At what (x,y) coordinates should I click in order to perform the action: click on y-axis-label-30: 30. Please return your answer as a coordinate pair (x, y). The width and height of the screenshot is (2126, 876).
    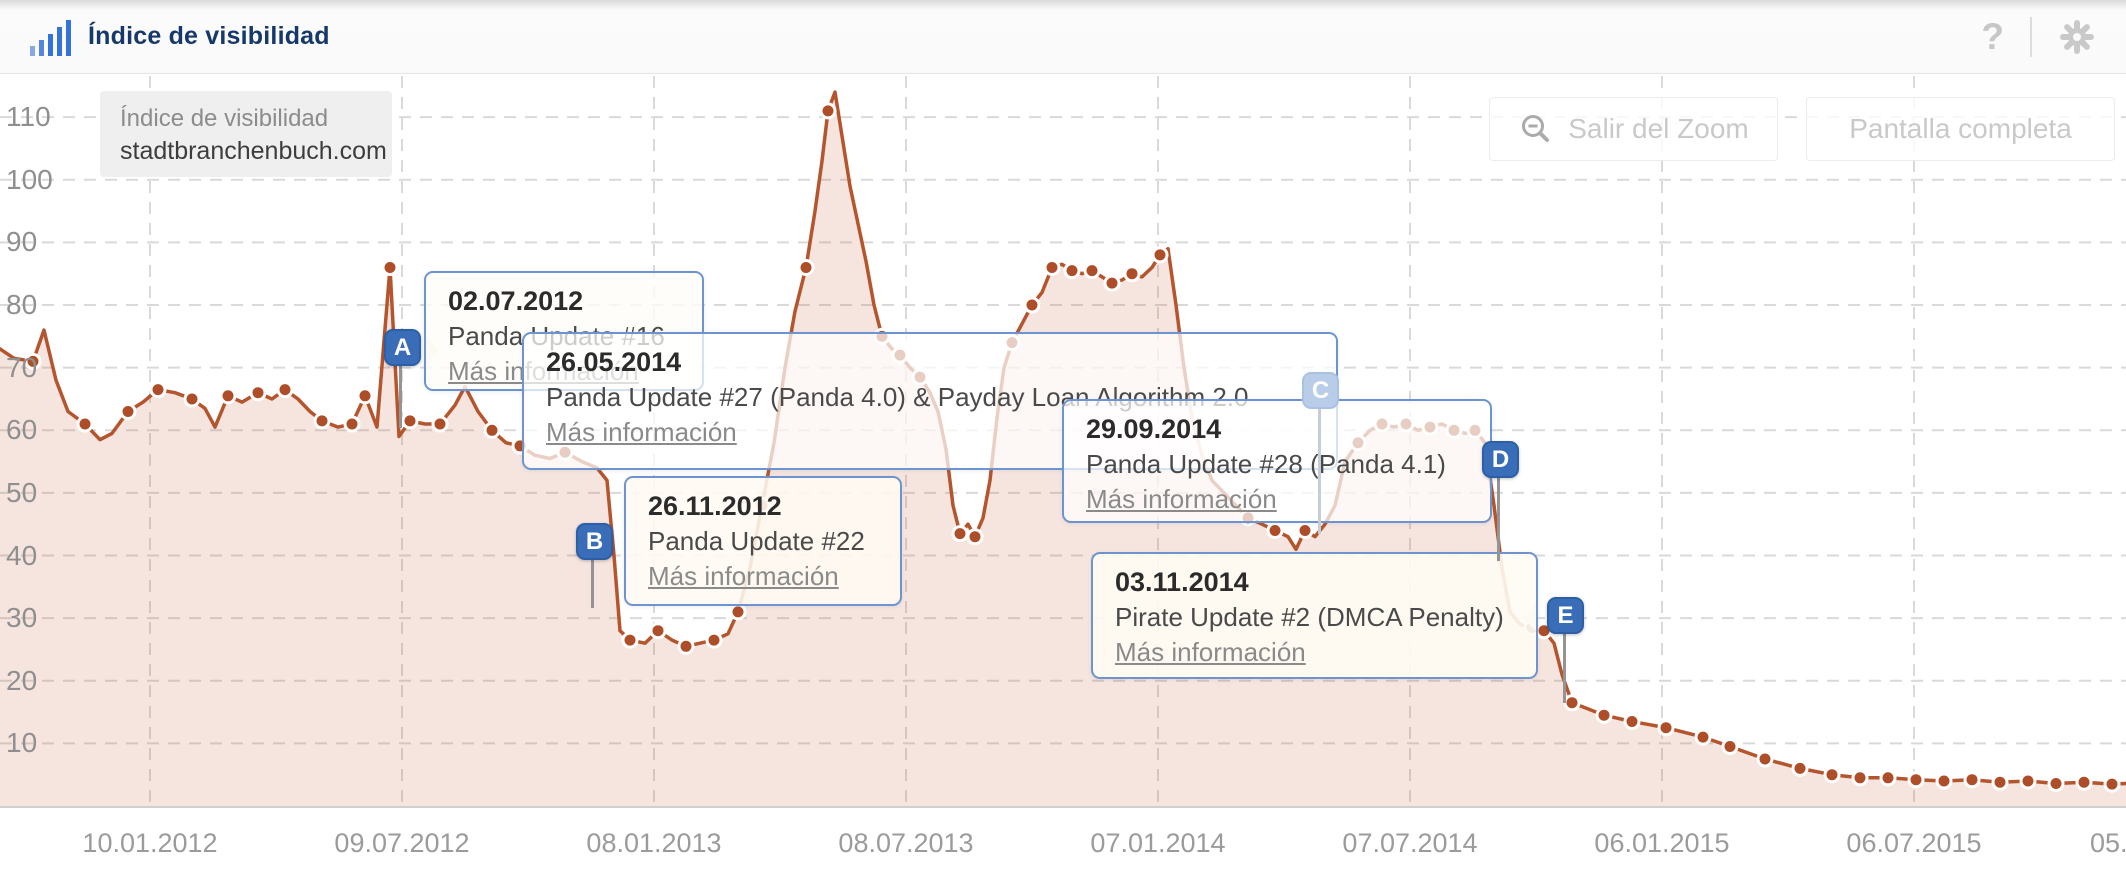
    Looking at the image, I should click on (22, 618).